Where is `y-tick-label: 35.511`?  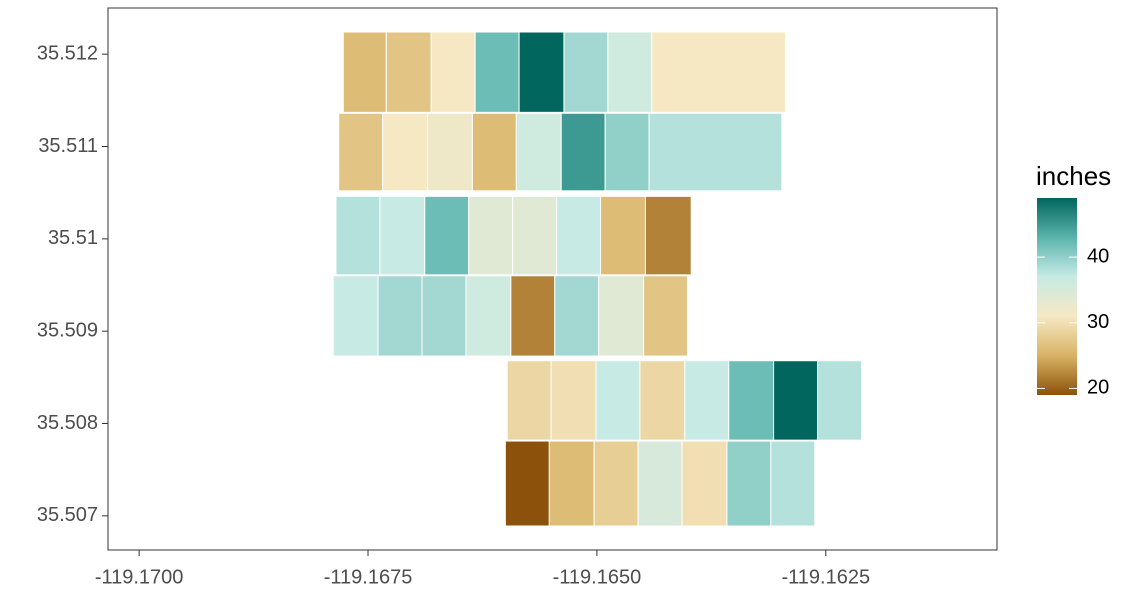
y-tick-label: 35.511 is located at coordinates (68, 146).